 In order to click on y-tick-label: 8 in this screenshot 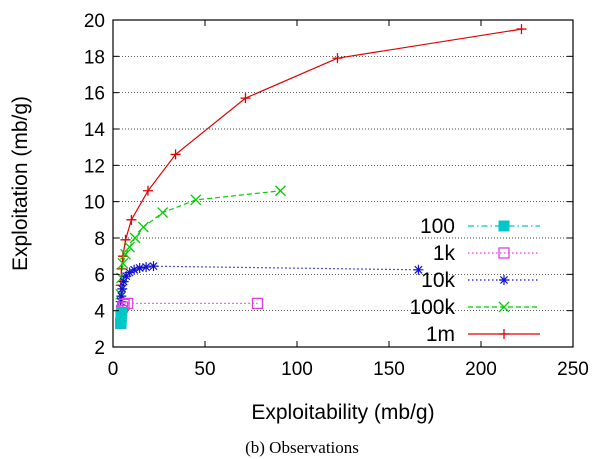, I will do `click(99, 239)`.